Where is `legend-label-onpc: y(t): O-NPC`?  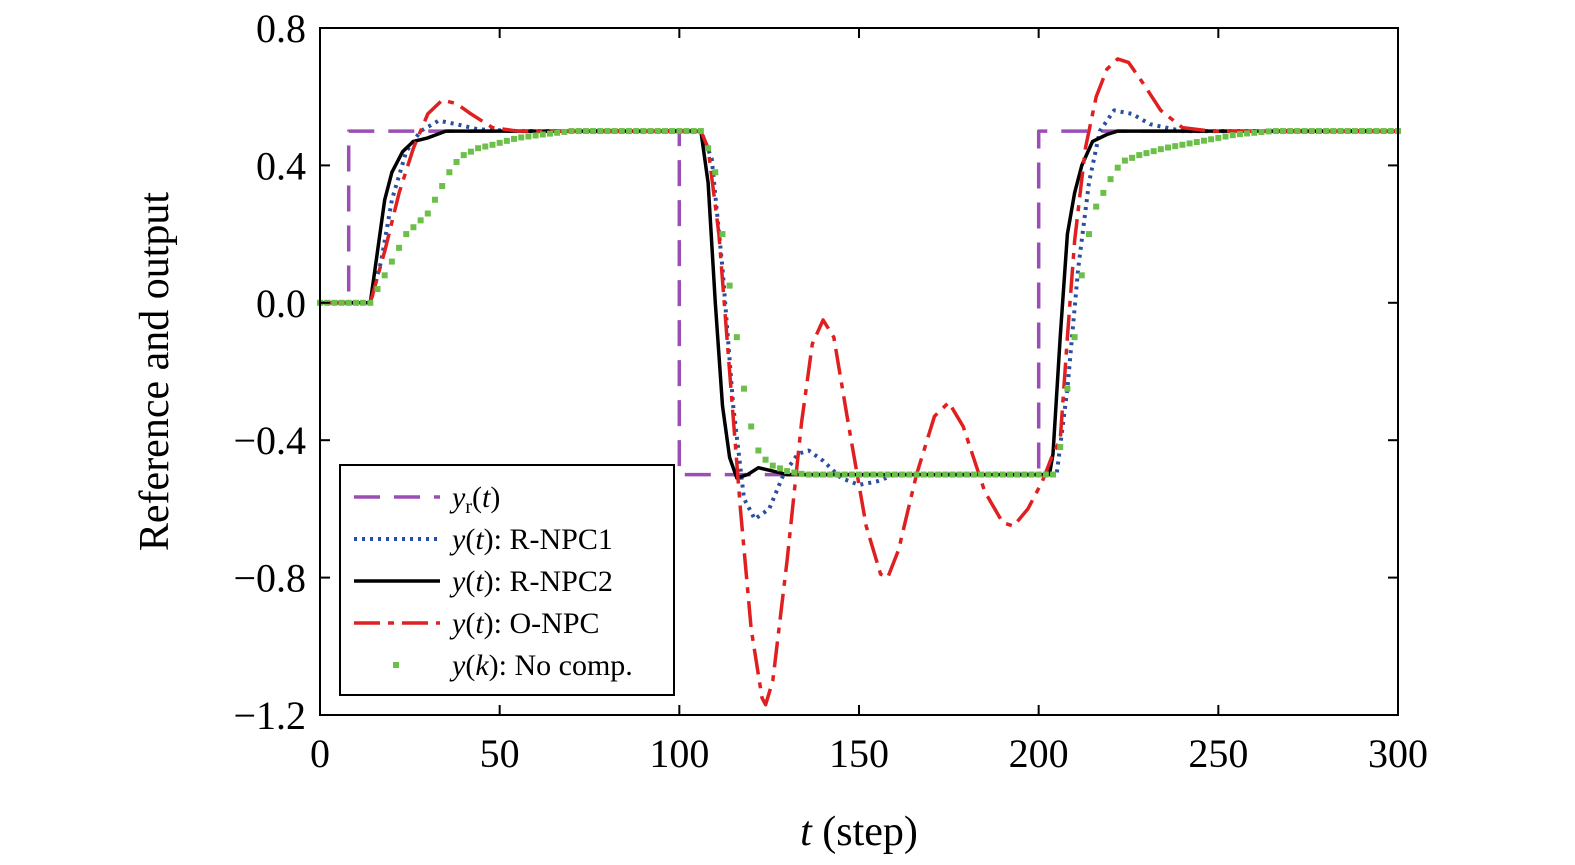
legend-label-onpc: y(t): O-NPC is located at coordinates (524, 623).